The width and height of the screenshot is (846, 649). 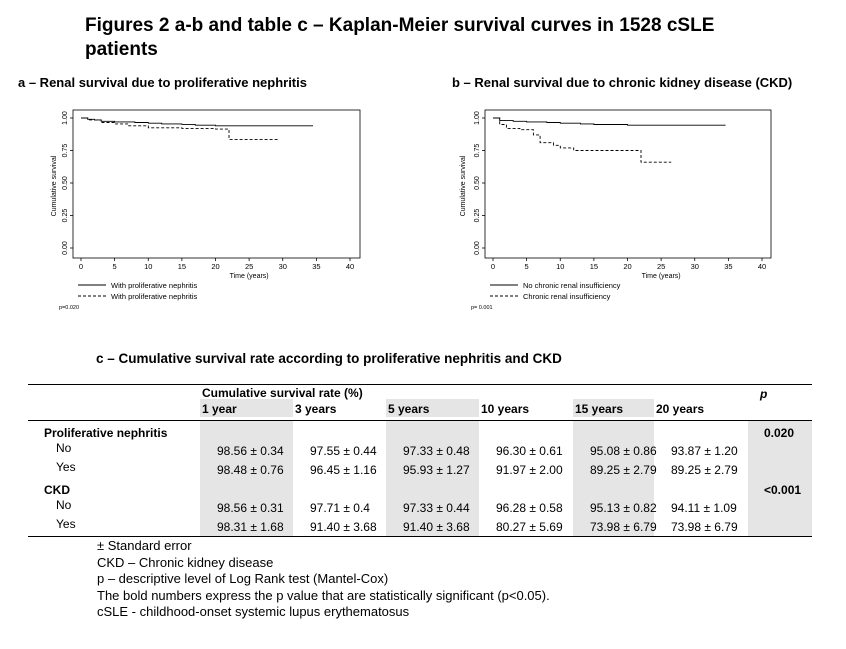 What do you see at coordinates (594, 266) in the screenshot?
I see `chart-b-x-tick-label: 15` at bounding box center [594, 266].